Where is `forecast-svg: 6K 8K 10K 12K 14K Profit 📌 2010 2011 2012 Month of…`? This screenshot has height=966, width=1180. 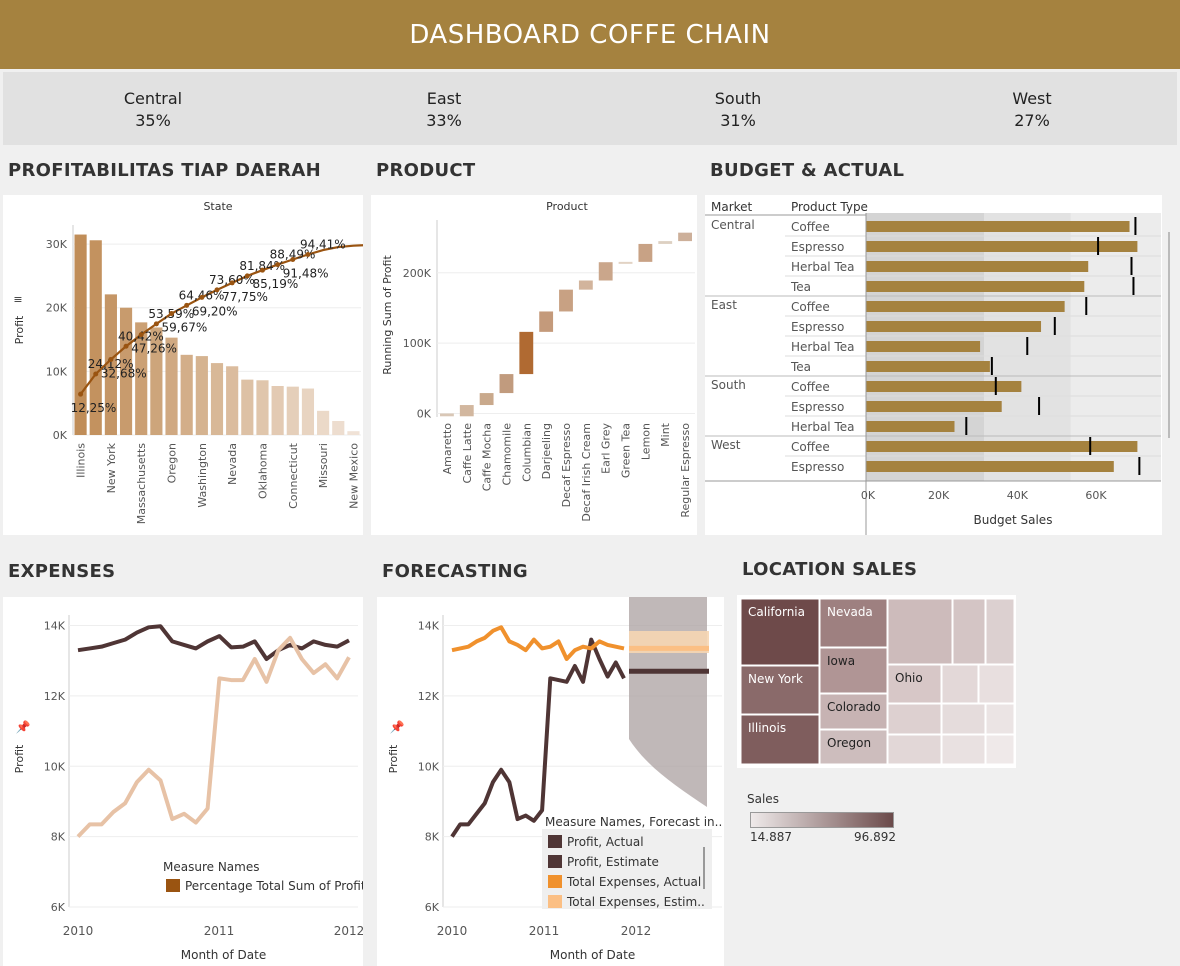 forecast-svg: 6K 8K 10K 12K 14K Profit 📌 2010 2011 2012 Month of… is located at coordinates (554, 779).